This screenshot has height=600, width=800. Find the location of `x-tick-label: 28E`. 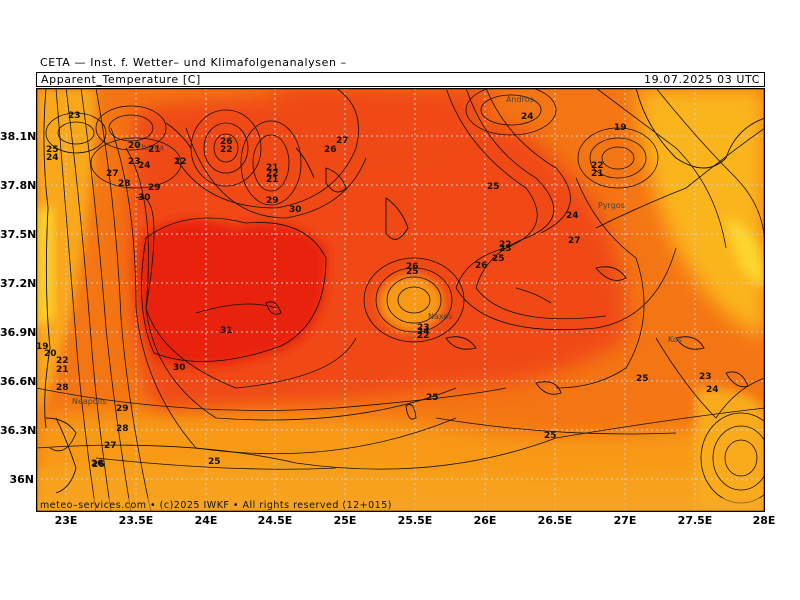

x-tick-label: 28E is located at coordinates (764, 520).